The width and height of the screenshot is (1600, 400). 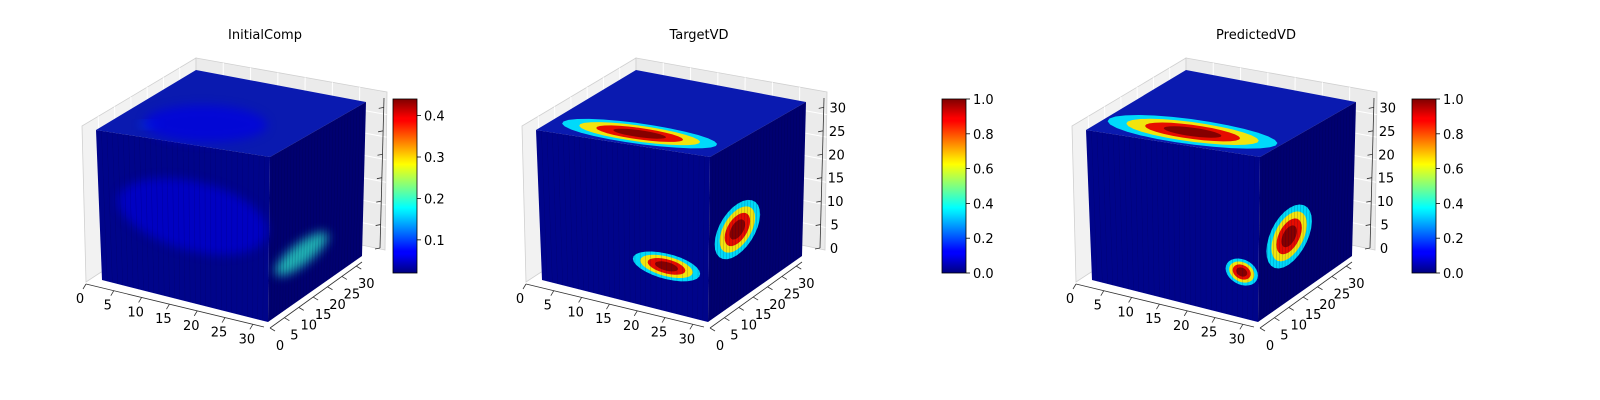 What do you see at coordinates (983, 170) in the screenshot?
I see `colorbar-tick-label: 0.6` at bounding box center [983, 170].